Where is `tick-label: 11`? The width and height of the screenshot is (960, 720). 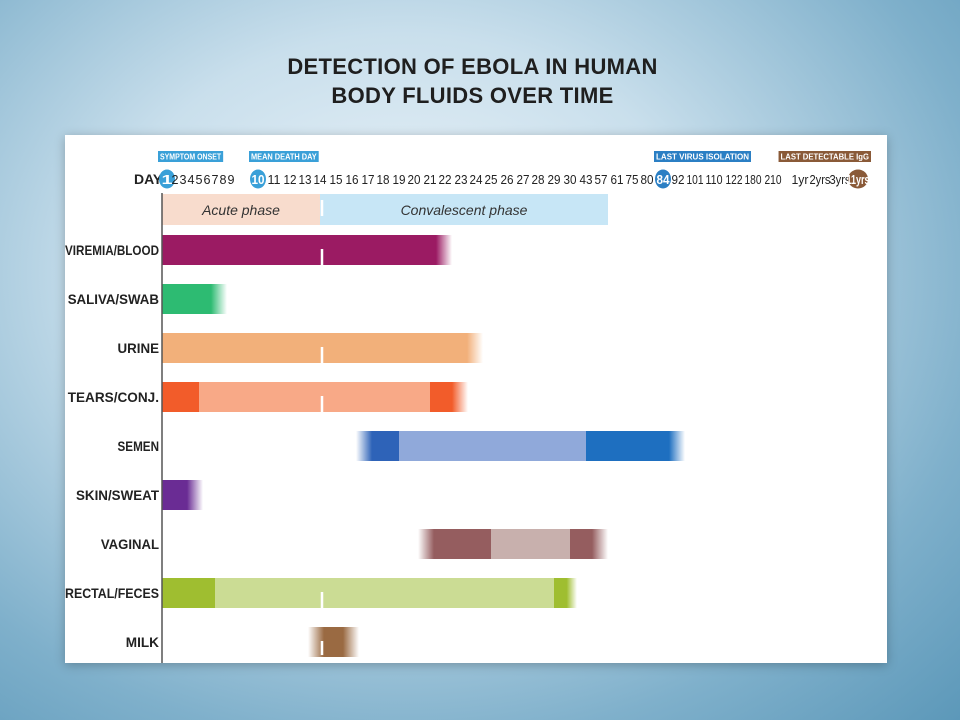
tick-label: 11 is located at coordinates (274, 180).